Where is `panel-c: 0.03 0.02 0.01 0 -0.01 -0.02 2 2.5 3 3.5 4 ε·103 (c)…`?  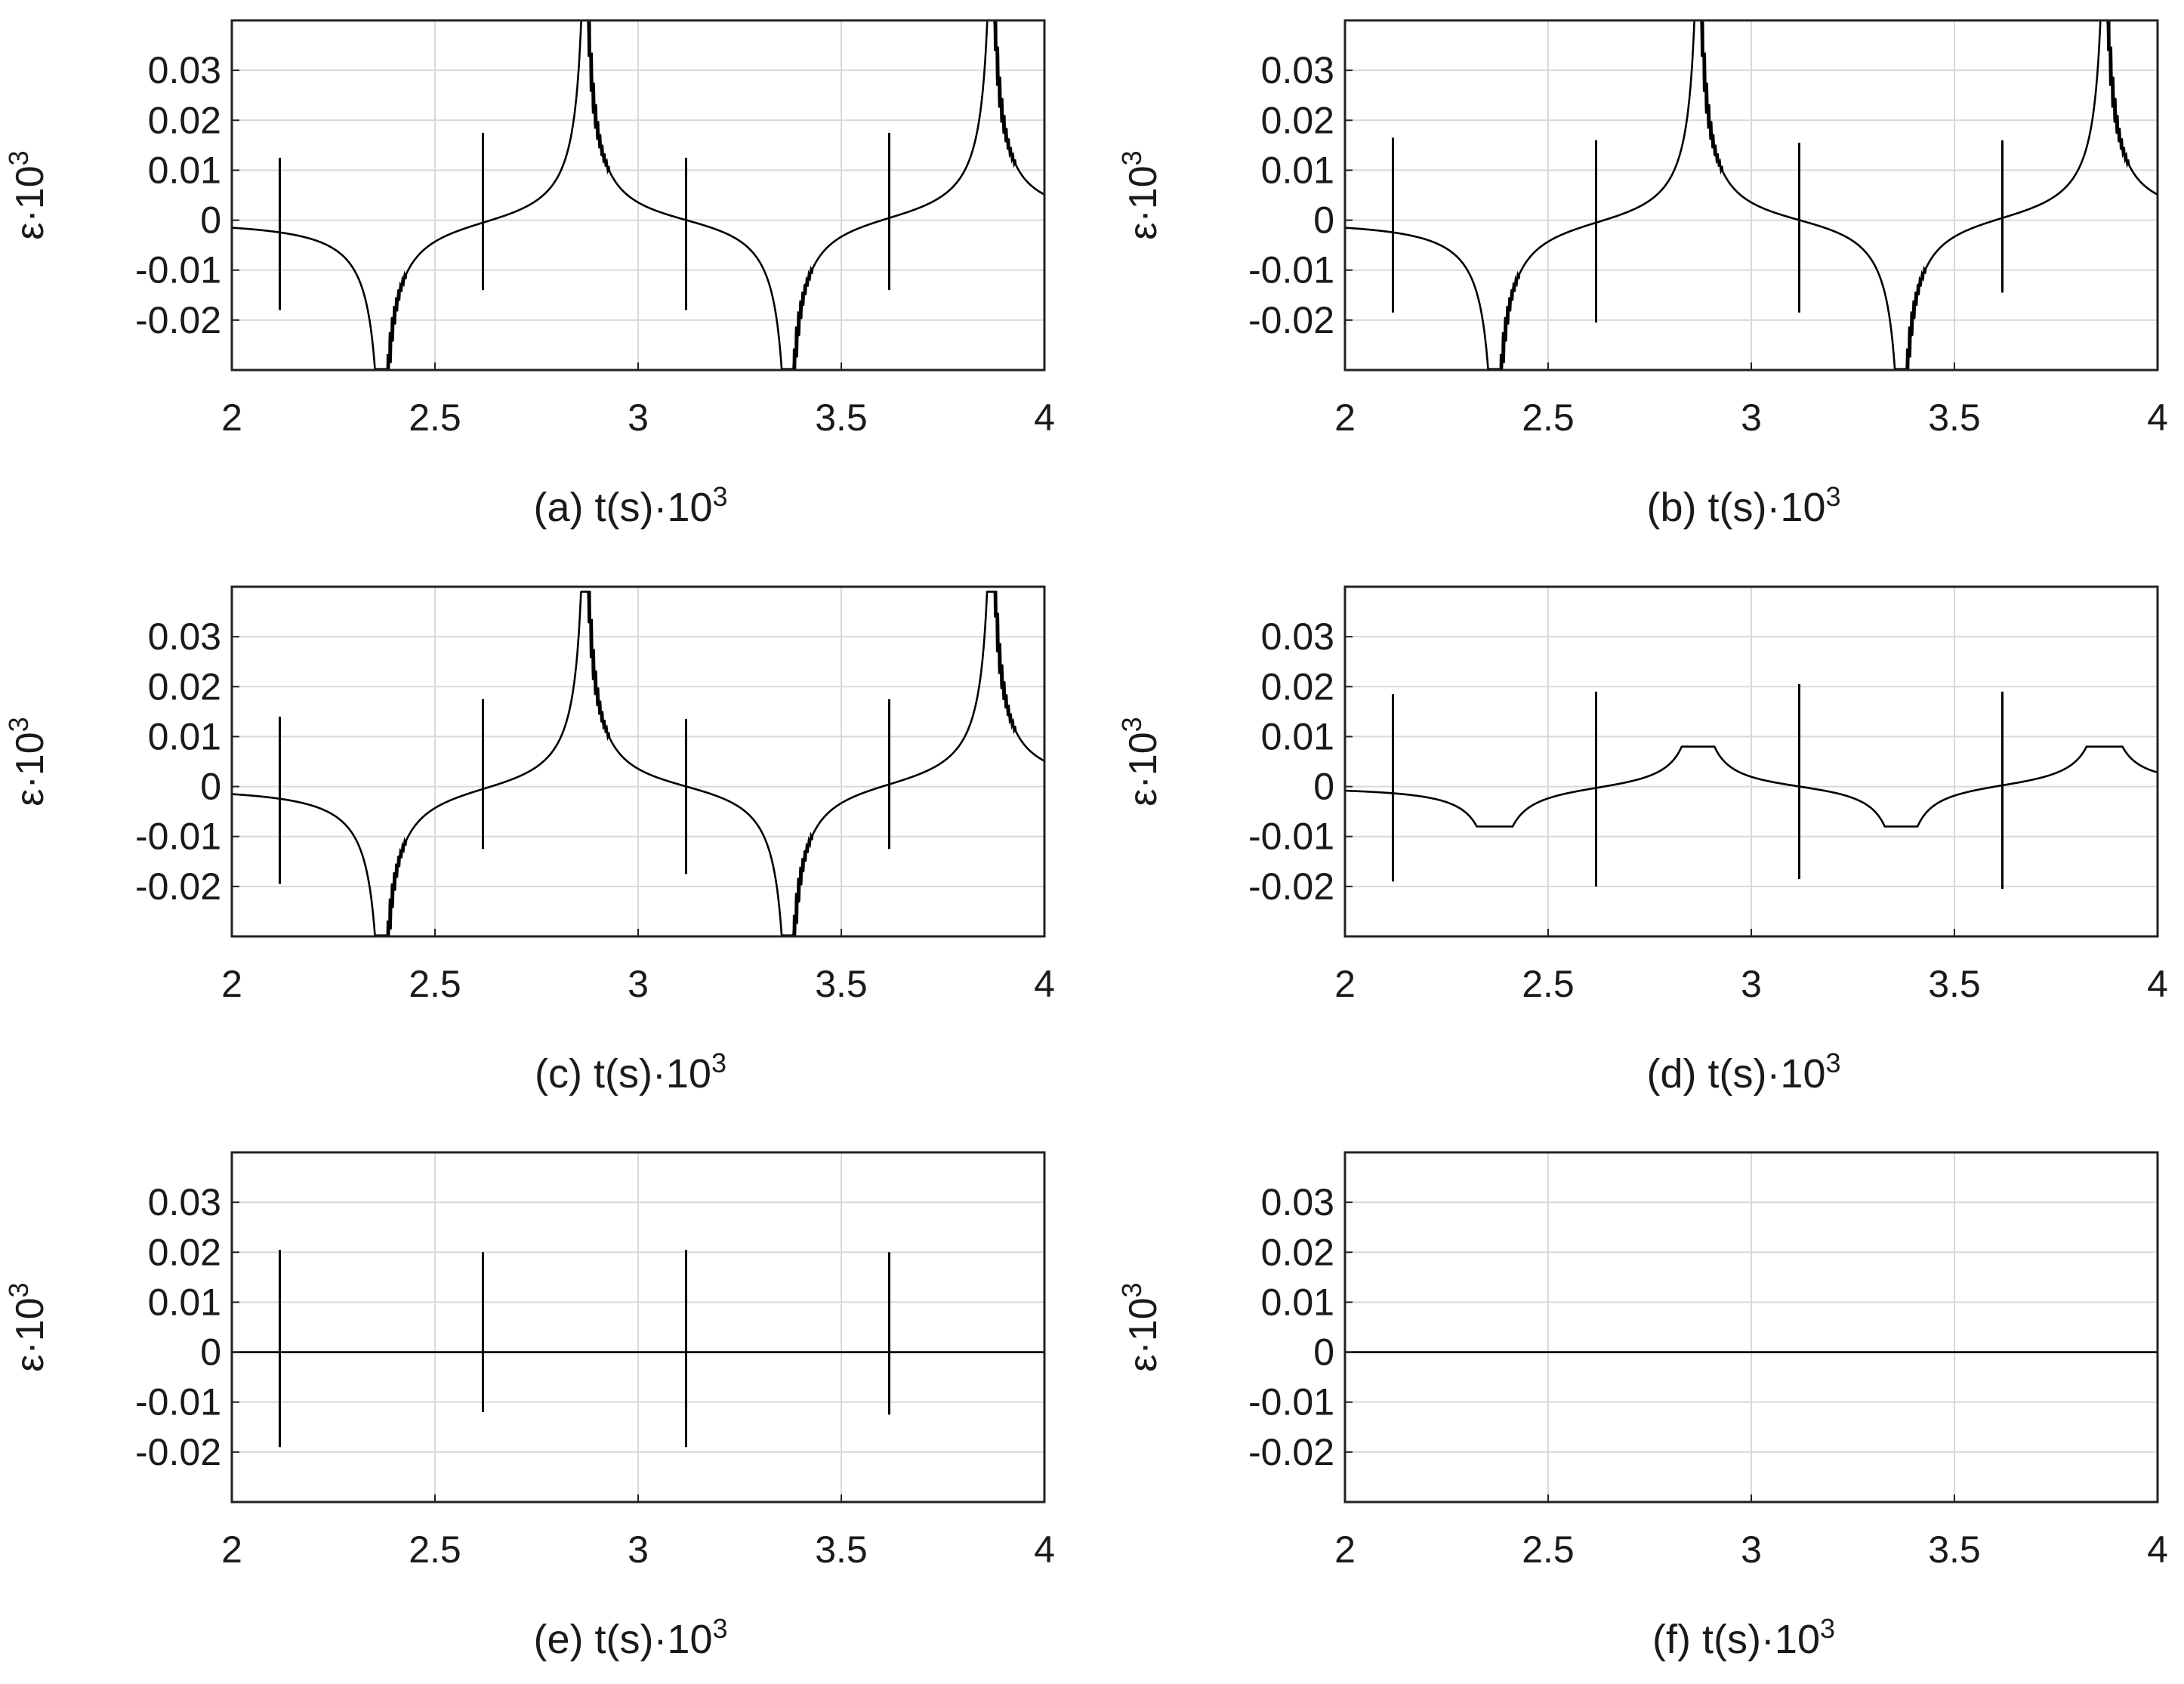
panel-c: 0.03 0.02 0.01 0 -0.01 -0.02 2 2.5 3 3.5 4 ε·103 (c)… is located at coordinates (529, 841).